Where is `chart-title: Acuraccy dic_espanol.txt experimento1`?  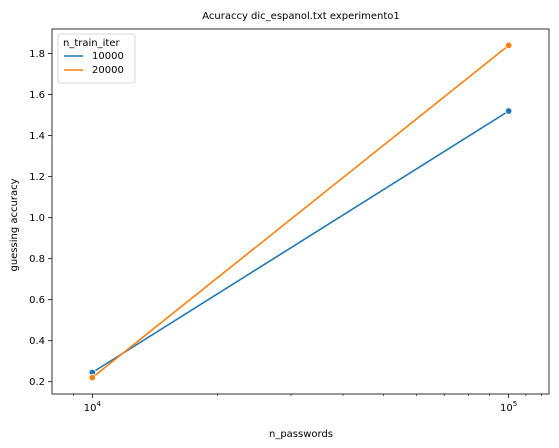 chart-title: Acuraccy dic_espanol.txt experimento1 is located at coordinates (301, 16).